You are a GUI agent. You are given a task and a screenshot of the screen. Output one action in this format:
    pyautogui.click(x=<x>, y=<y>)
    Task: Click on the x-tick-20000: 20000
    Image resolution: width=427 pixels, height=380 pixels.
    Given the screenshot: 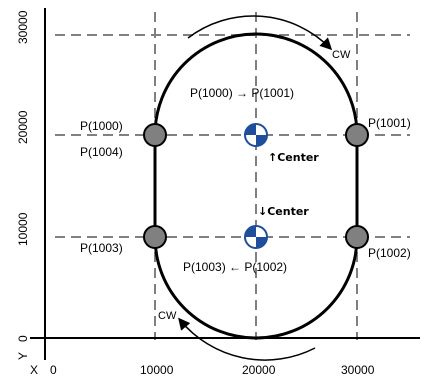 What is the action you would take?
    pyautogui.click(x=259, y=370)
    